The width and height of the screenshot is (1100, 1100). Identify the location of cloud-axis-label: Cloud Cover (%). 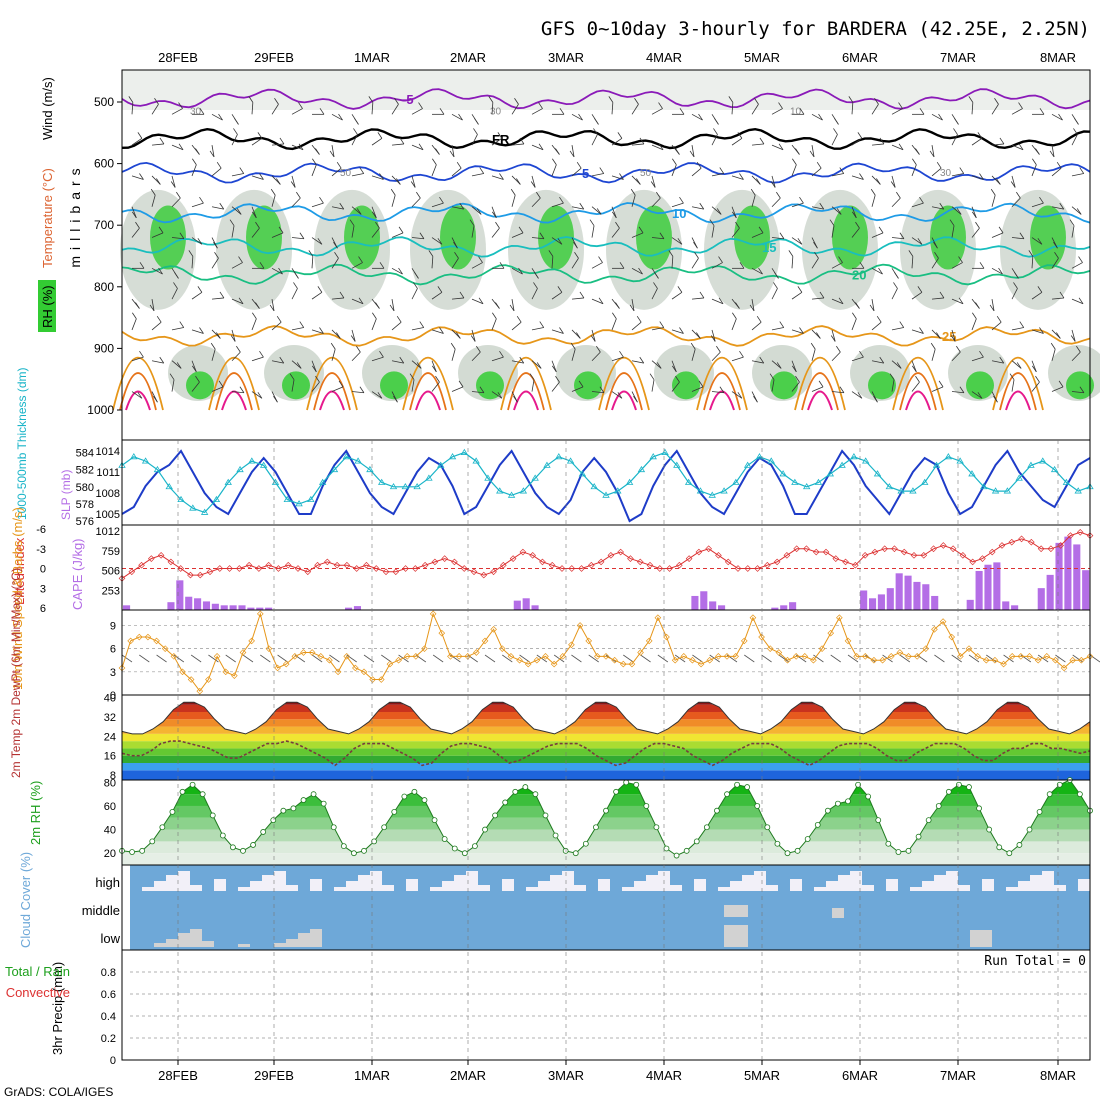
(25, 900).